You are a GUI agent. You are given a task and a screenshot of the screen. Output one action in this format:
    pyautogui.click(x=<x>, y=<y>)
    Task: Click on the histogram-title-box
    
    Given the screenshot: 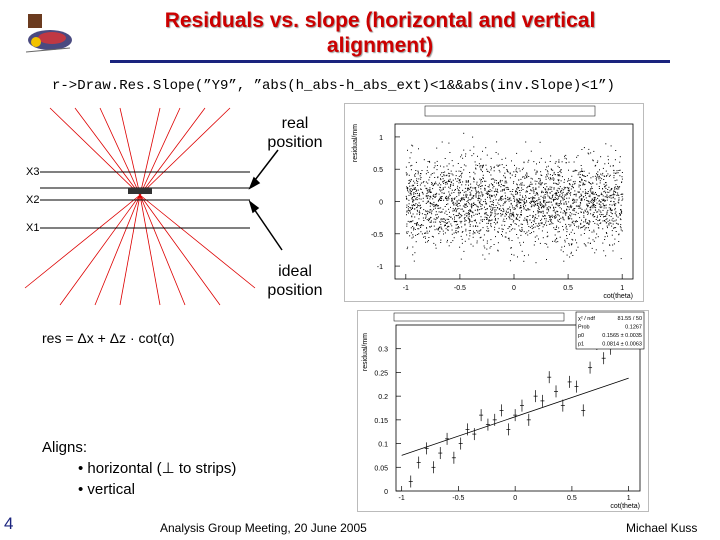 What is the action you would take?
    pyautogui.click(x=510, y=111)
    